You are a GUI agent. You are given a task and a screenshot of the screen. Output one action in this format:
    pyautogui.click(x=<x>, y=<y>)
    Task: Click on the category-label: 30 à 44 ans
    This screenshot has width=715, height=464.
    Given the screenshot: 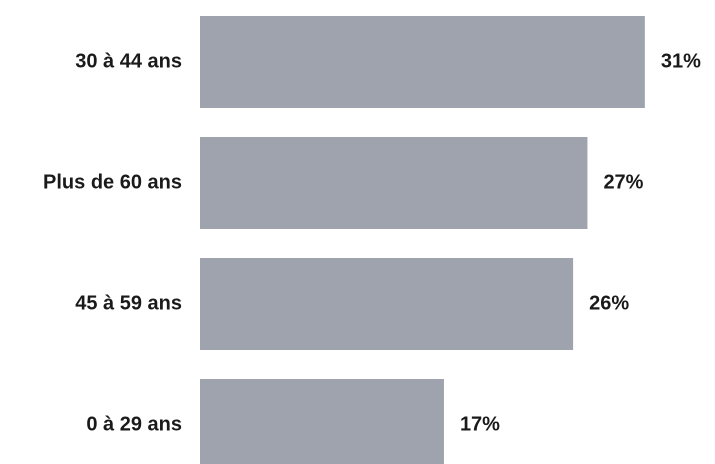 What is the action you would take?
    pyautogui.click(x=128, y=61)
    